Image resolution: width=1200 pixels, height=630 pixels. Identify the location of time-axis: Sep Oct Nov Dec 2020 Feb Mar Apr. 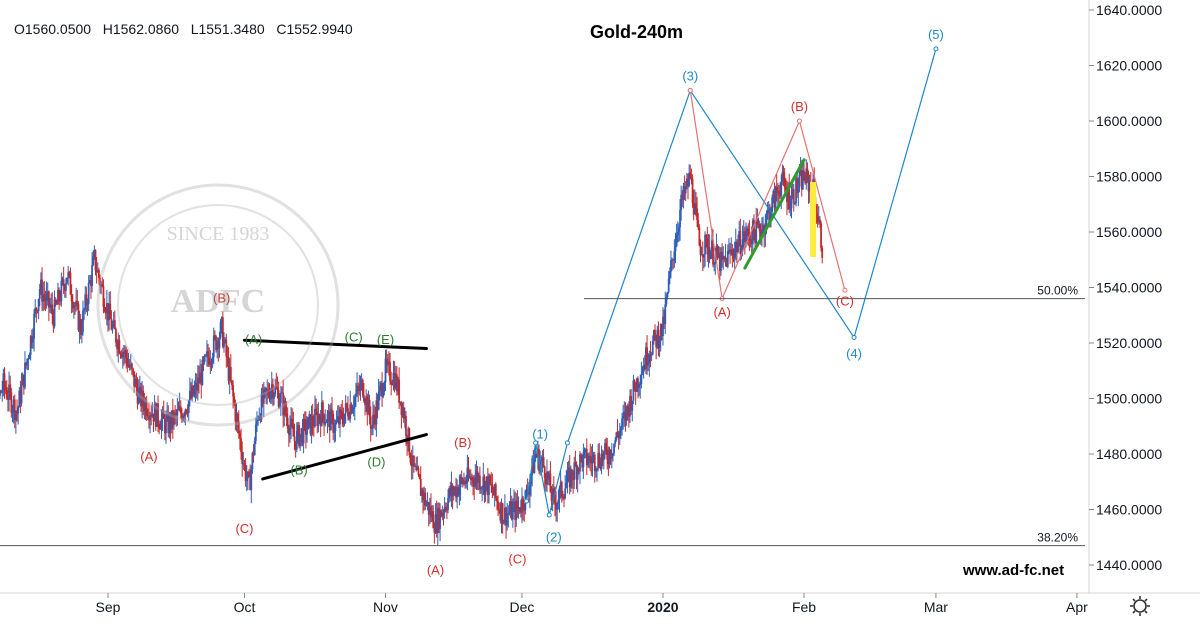
(592, 604).